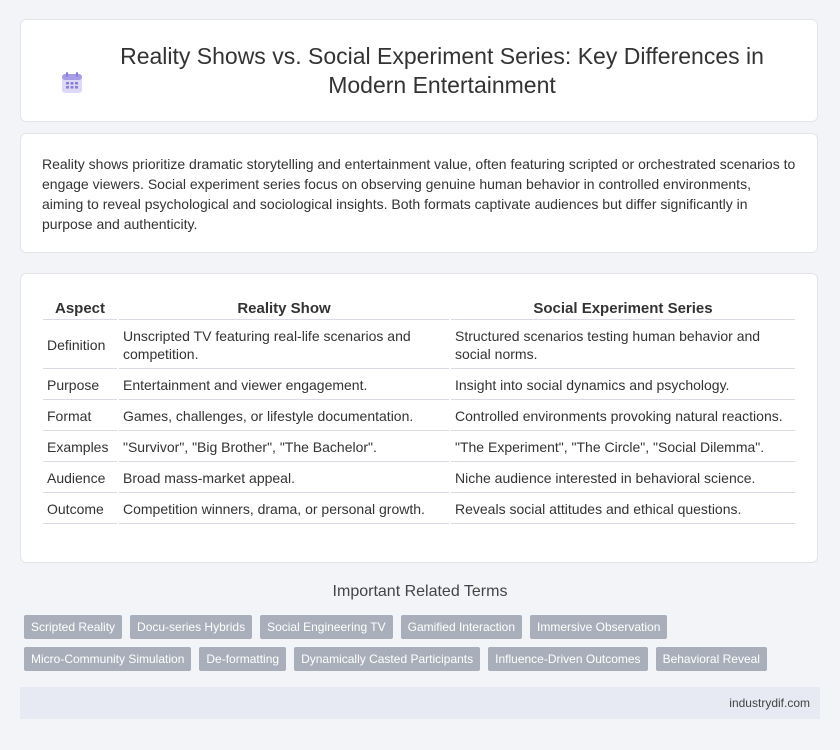 The width and height of the screenshot is (840, 750). I want to click on header-reality-show: Reality Show, so click(284, 308).